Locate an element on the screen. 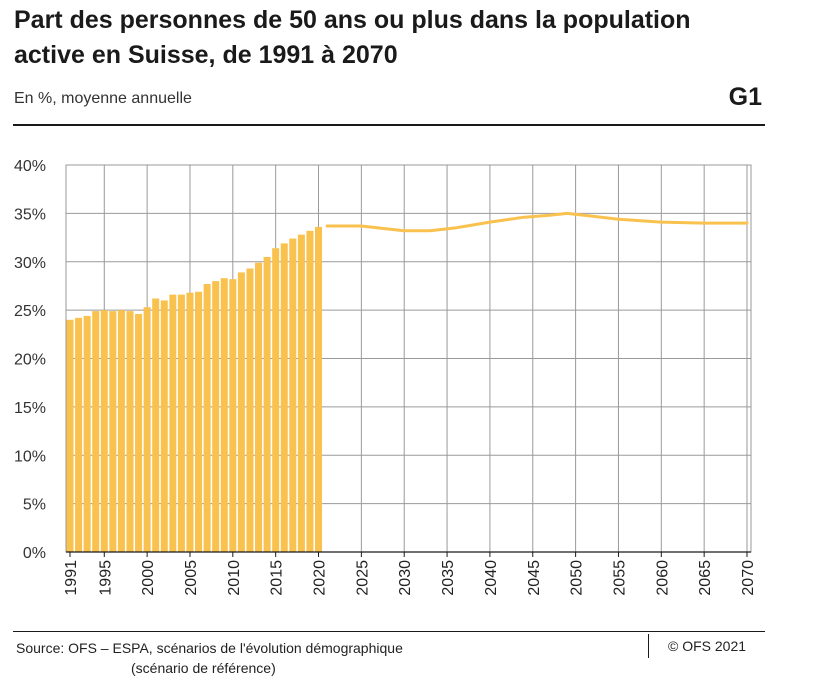  source-line-2: (scénario de référence) is located at coordinates (203, 668).